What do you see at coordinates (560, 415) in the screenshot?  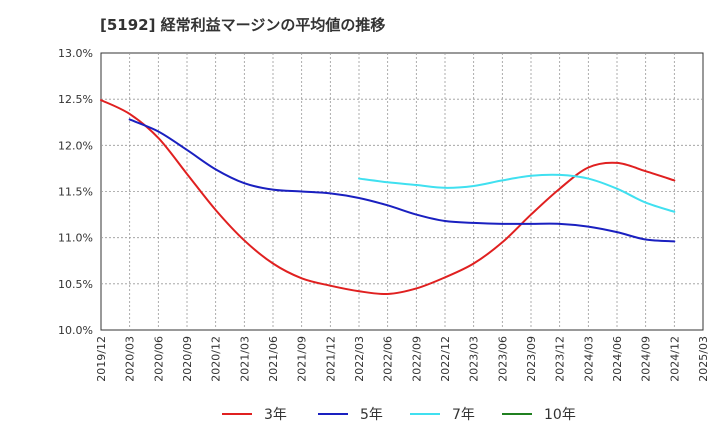 I see `legend-label-4: 10年` at bounding box center [560, 415].